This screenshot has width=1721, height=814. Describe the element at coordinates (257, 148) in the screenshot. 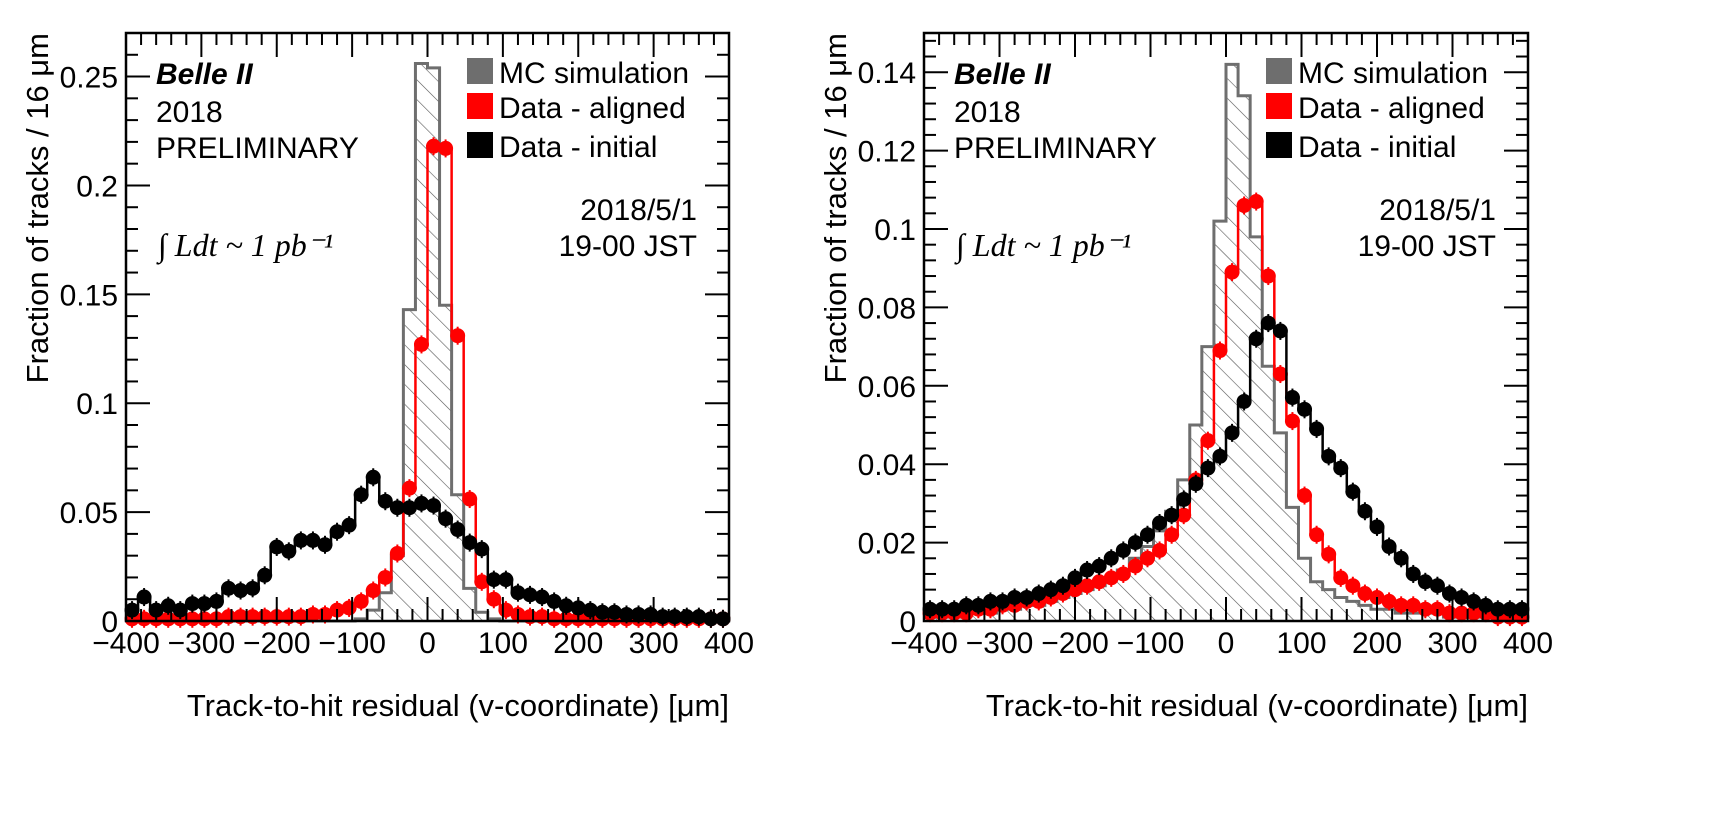

I see `status-label: PRELIMINARY` at that location.